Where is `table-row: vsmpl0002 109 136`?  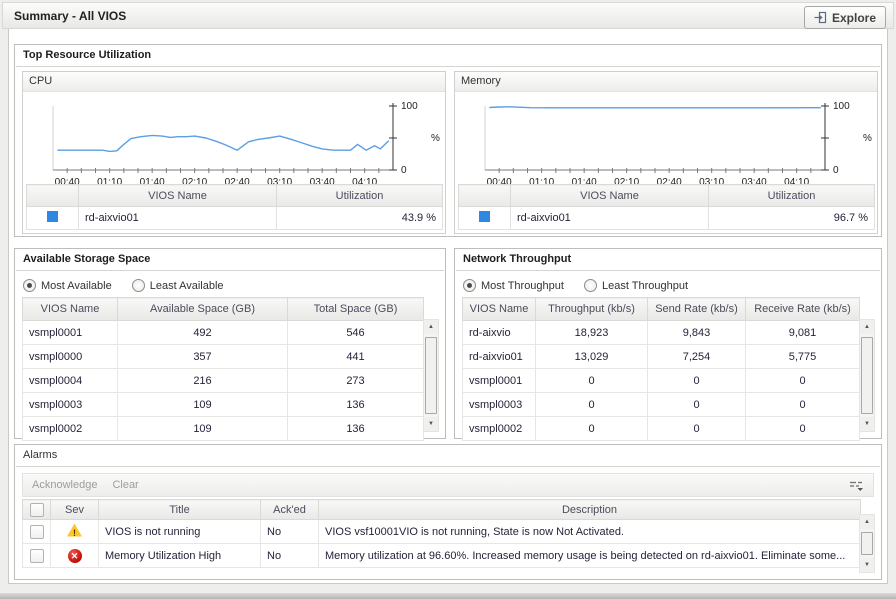 table-row: vsmpl0002 109 136 is located at coordinates (223, 428).